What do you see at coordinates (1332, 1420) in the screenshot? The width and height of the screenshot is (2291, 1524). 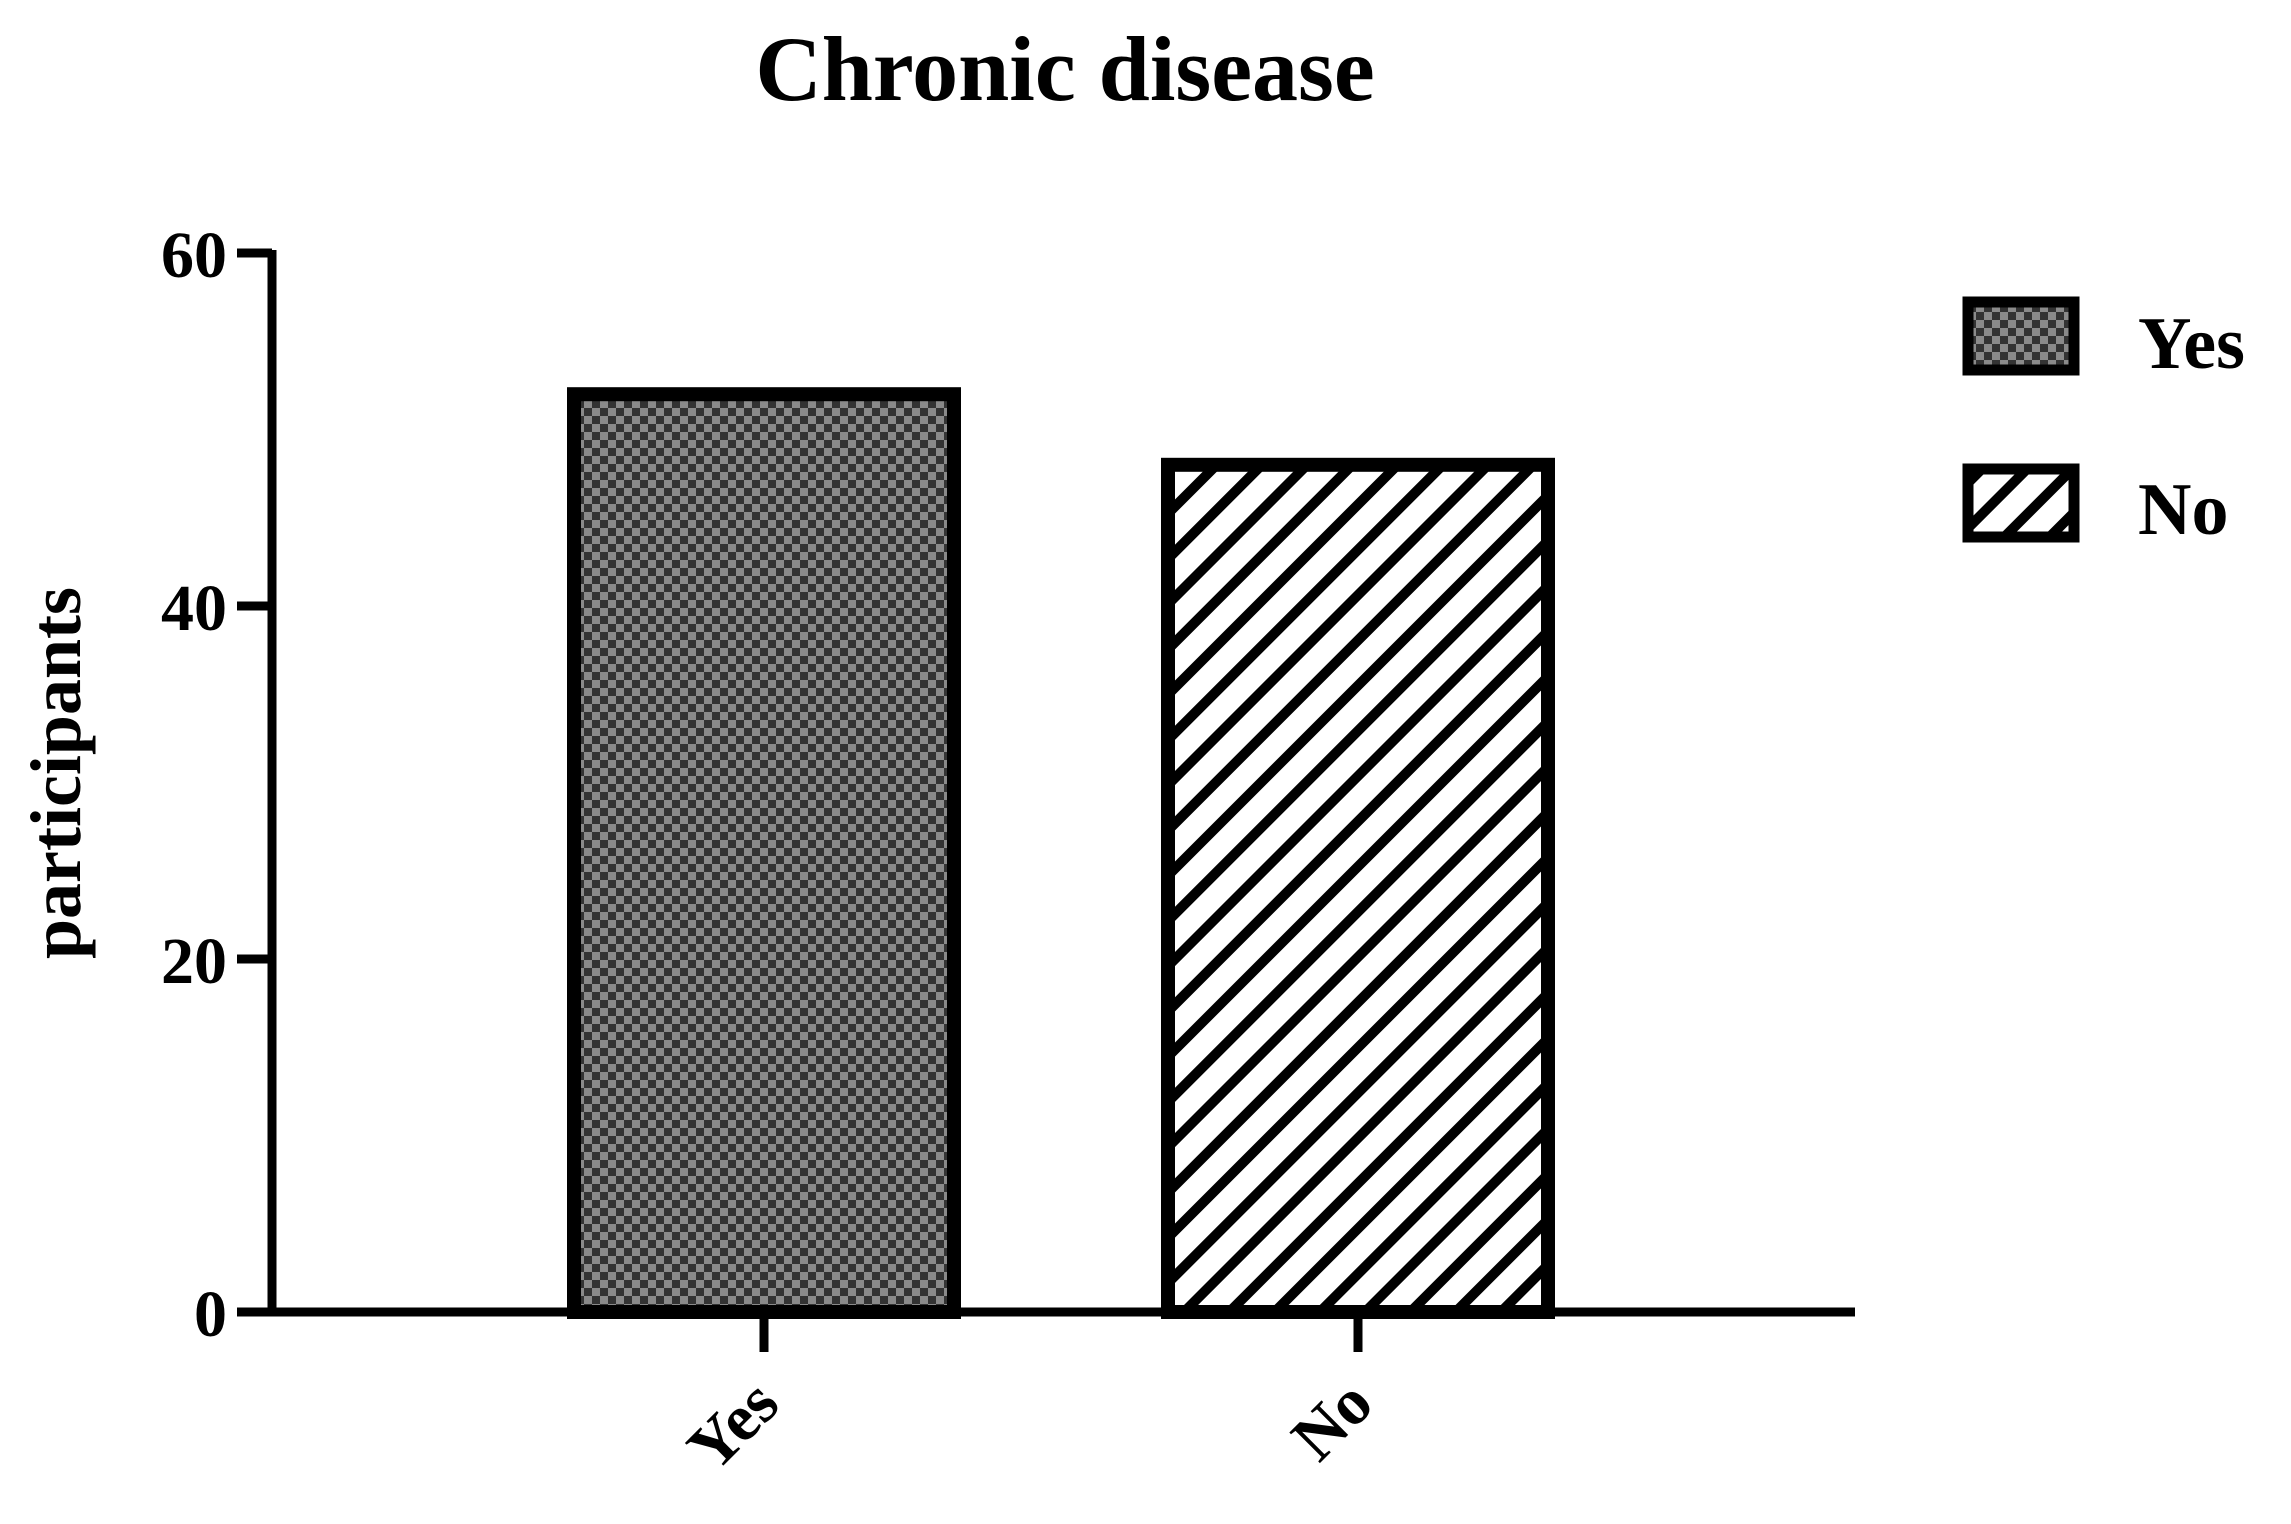 I see `x-tick-label-no: No` at bounding box center [1332, 1420].